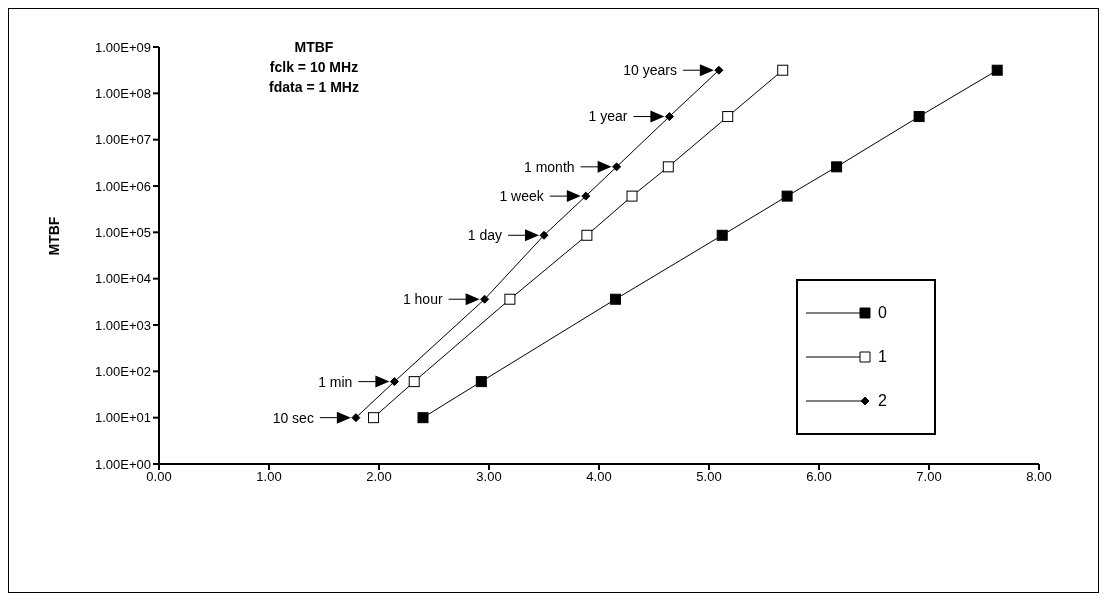 The width and height of the screenshot is (1107, 601). What do you see at coordinates (882, 357) in the screenshot?
I see `legend-label: 1` at bounding box center [882, 357].